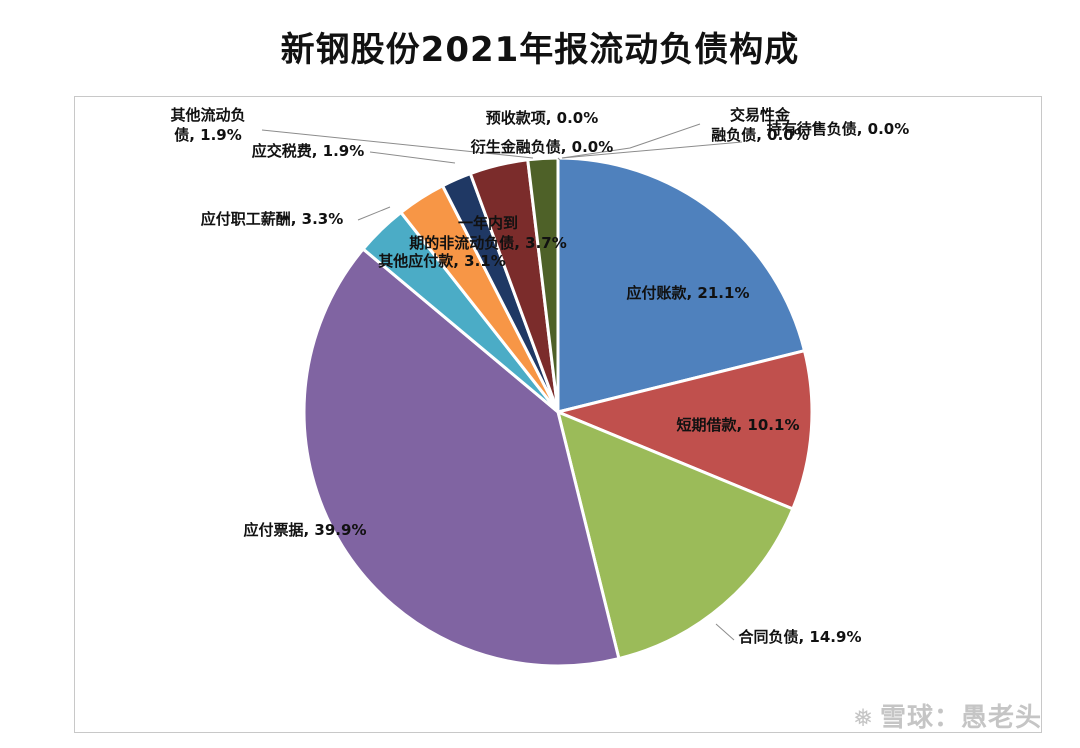 The height and width of the screenshot is (748, 1080). Describe the element at coordinates (540, 50) in the screenshot. I see `chart-title: 新钢股份2021年报流动负债构成` at that location.